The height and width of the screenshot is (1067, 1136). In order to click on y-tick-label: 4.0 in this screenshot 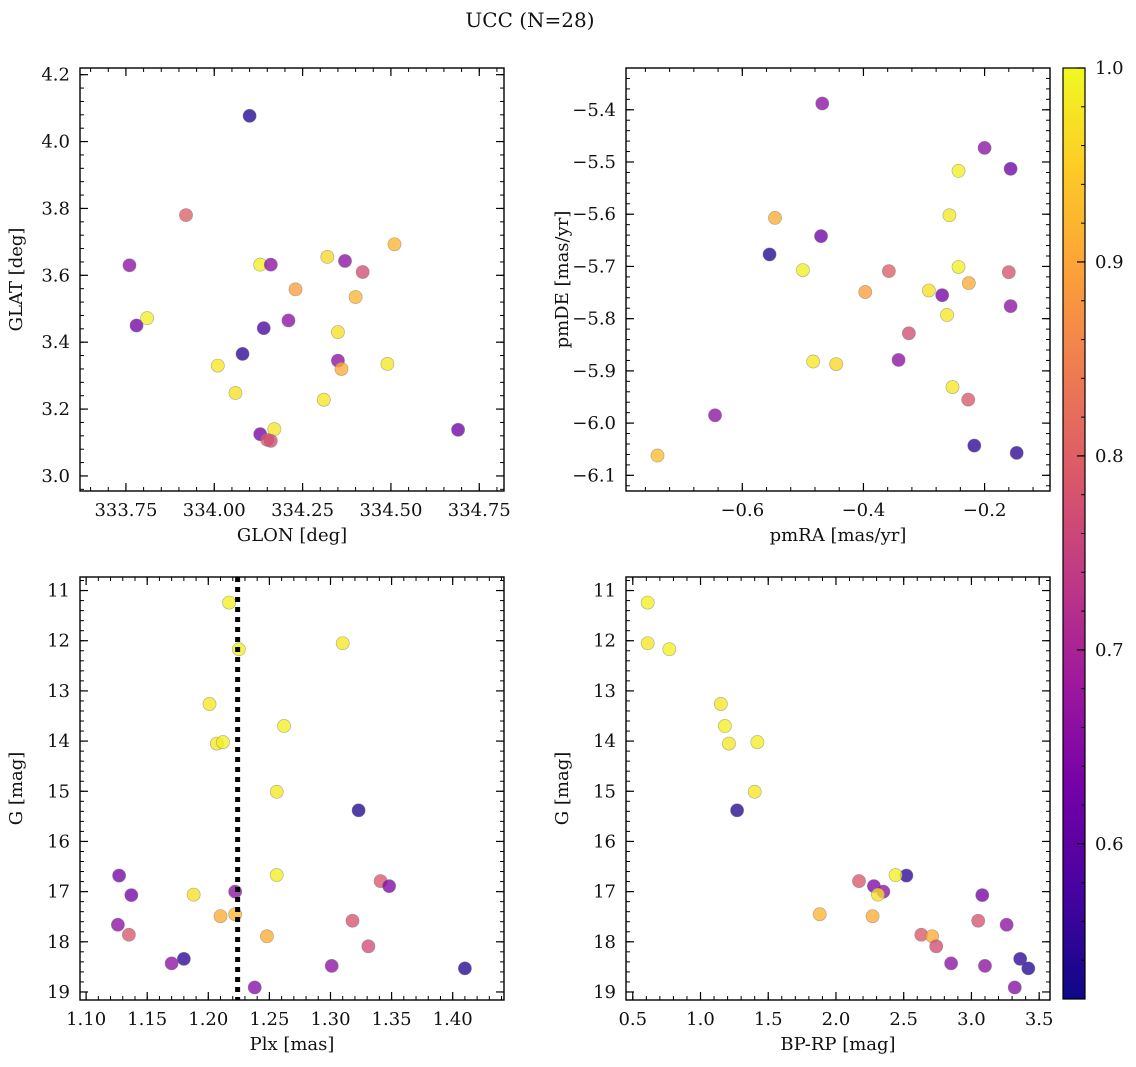, I will do `click(55, 142)`.